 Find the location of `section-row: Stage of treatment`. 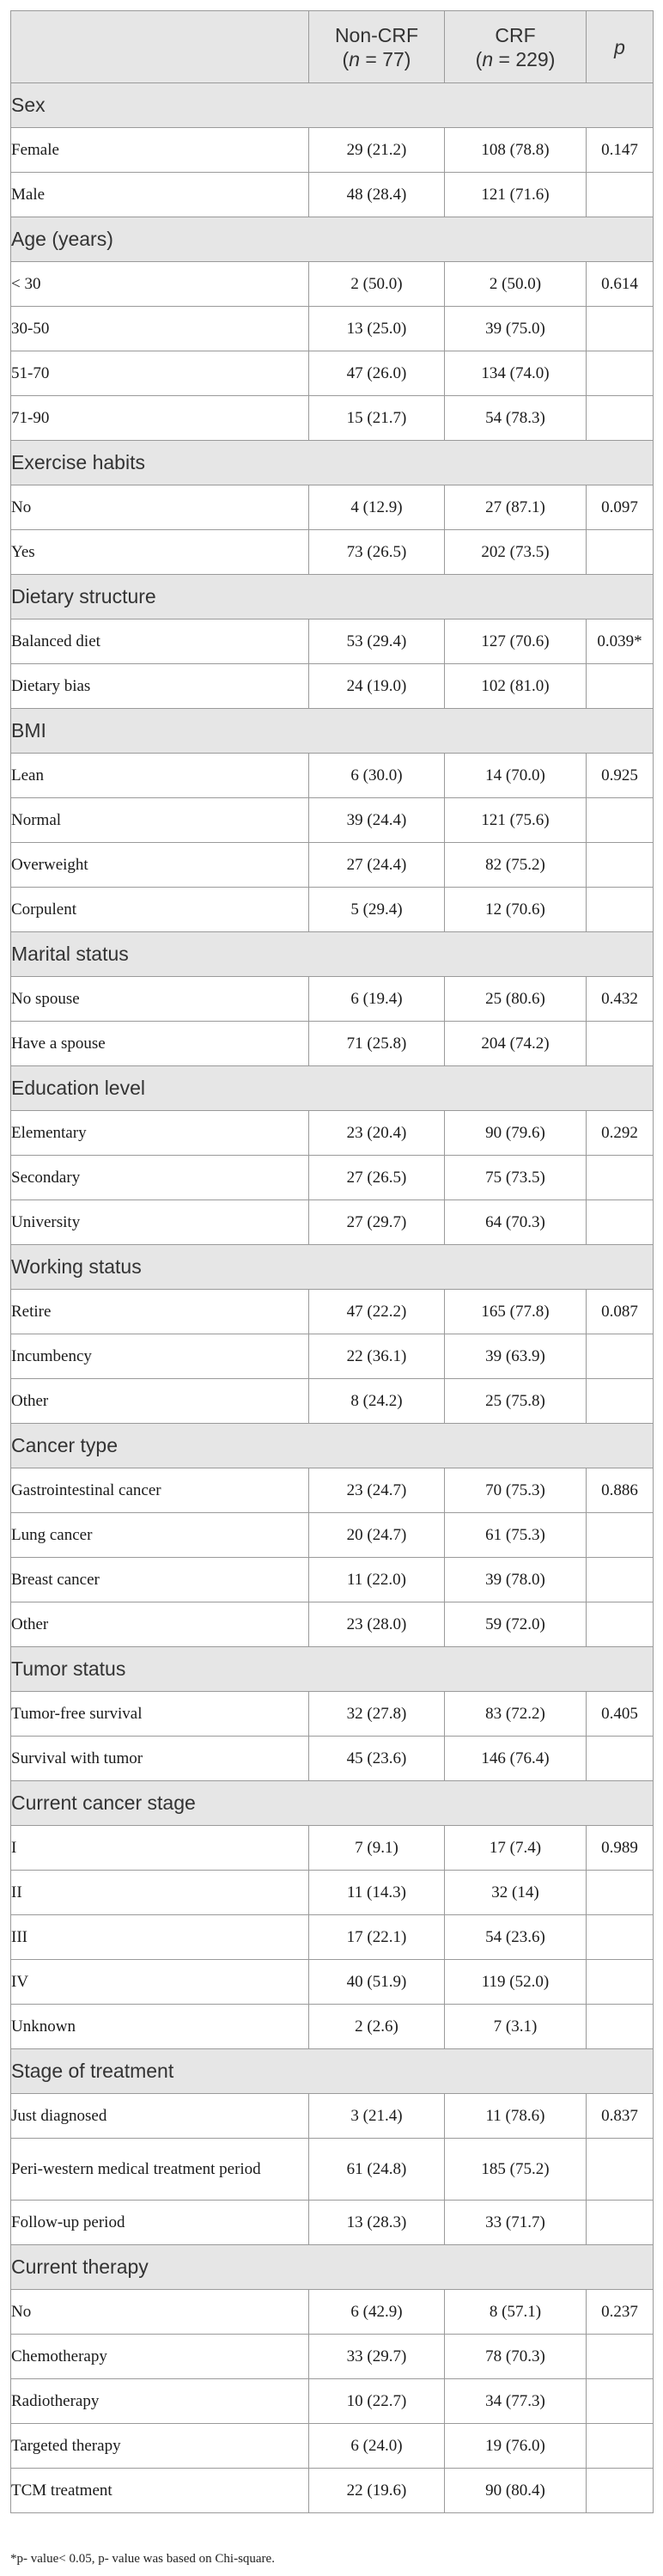

section-row: Stage of treatment is located at coordinates (332, 2071).